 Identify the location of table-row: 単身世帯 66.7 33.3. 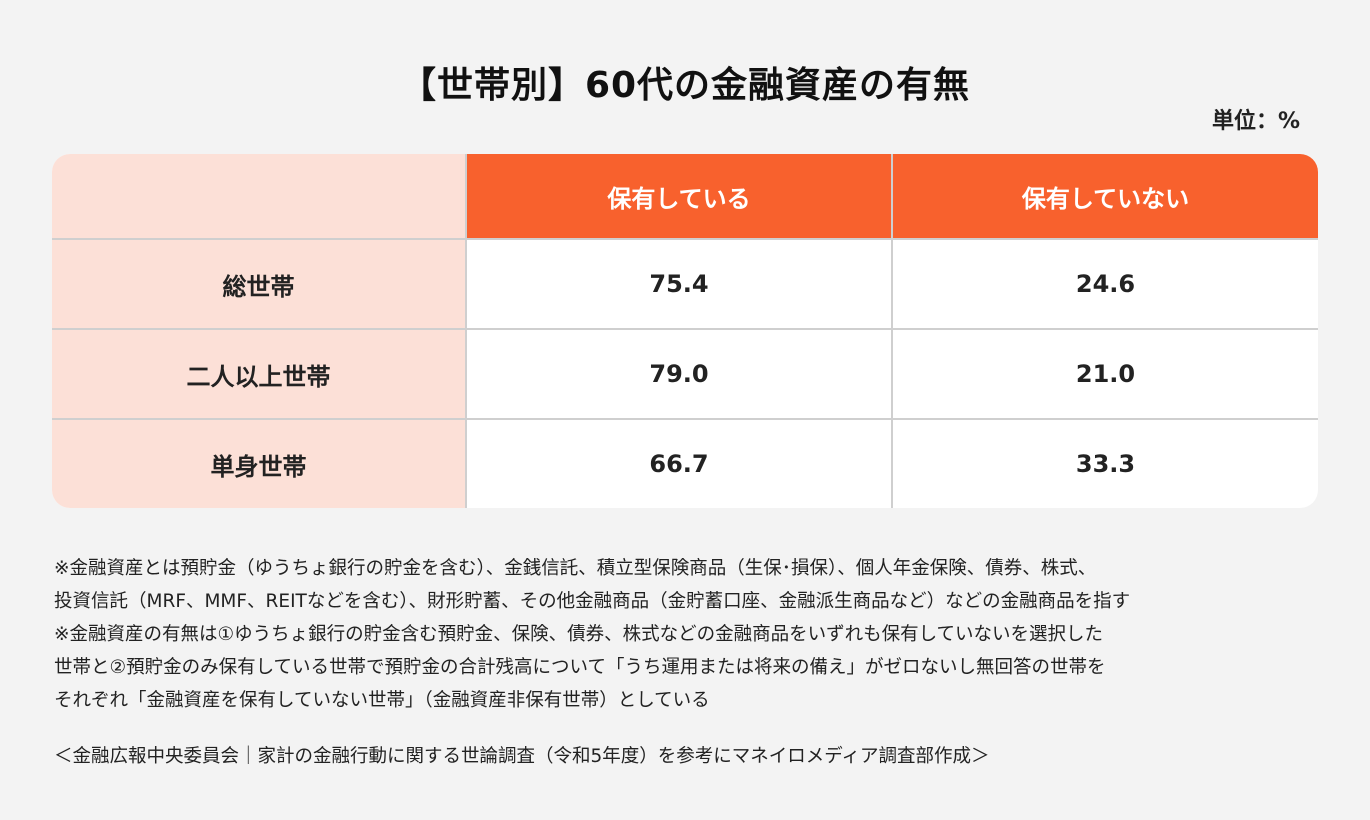
(685, 463).